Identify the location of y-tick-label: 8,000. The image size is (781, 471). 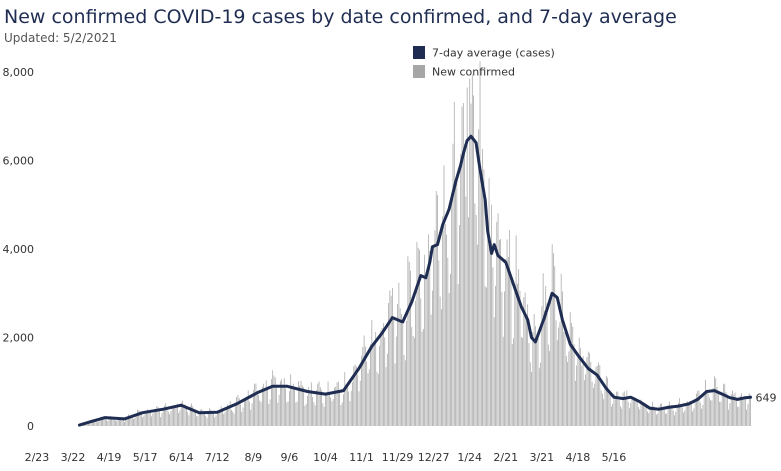
(19, 72).